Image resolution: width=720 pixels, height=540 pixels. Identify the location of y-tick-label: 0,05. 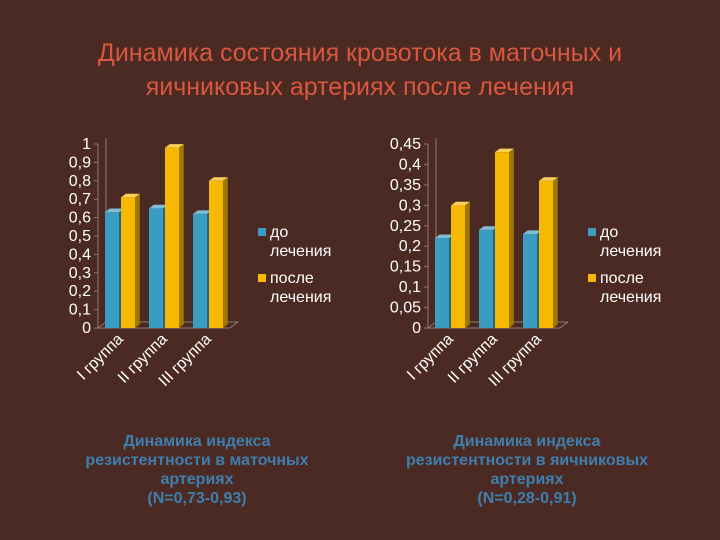
(405, 308).